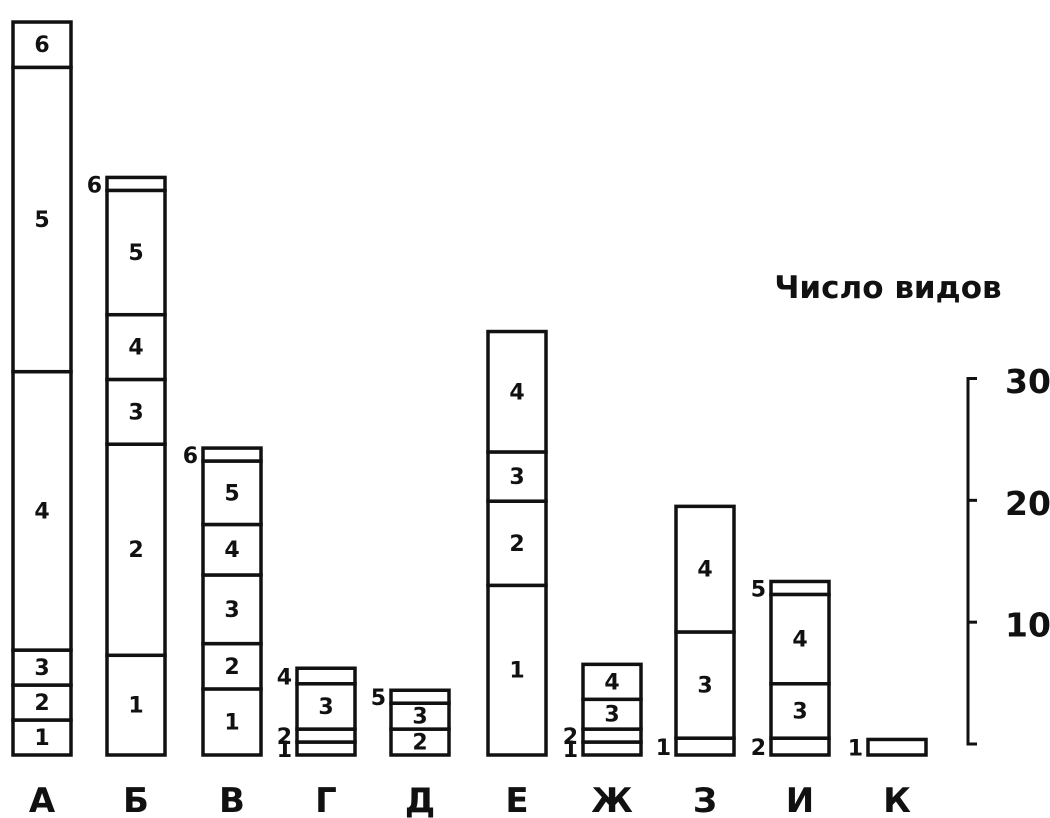  Describe the element at coordinates (326, 799) in the screenshot. I see `category-label: Г` at that location.